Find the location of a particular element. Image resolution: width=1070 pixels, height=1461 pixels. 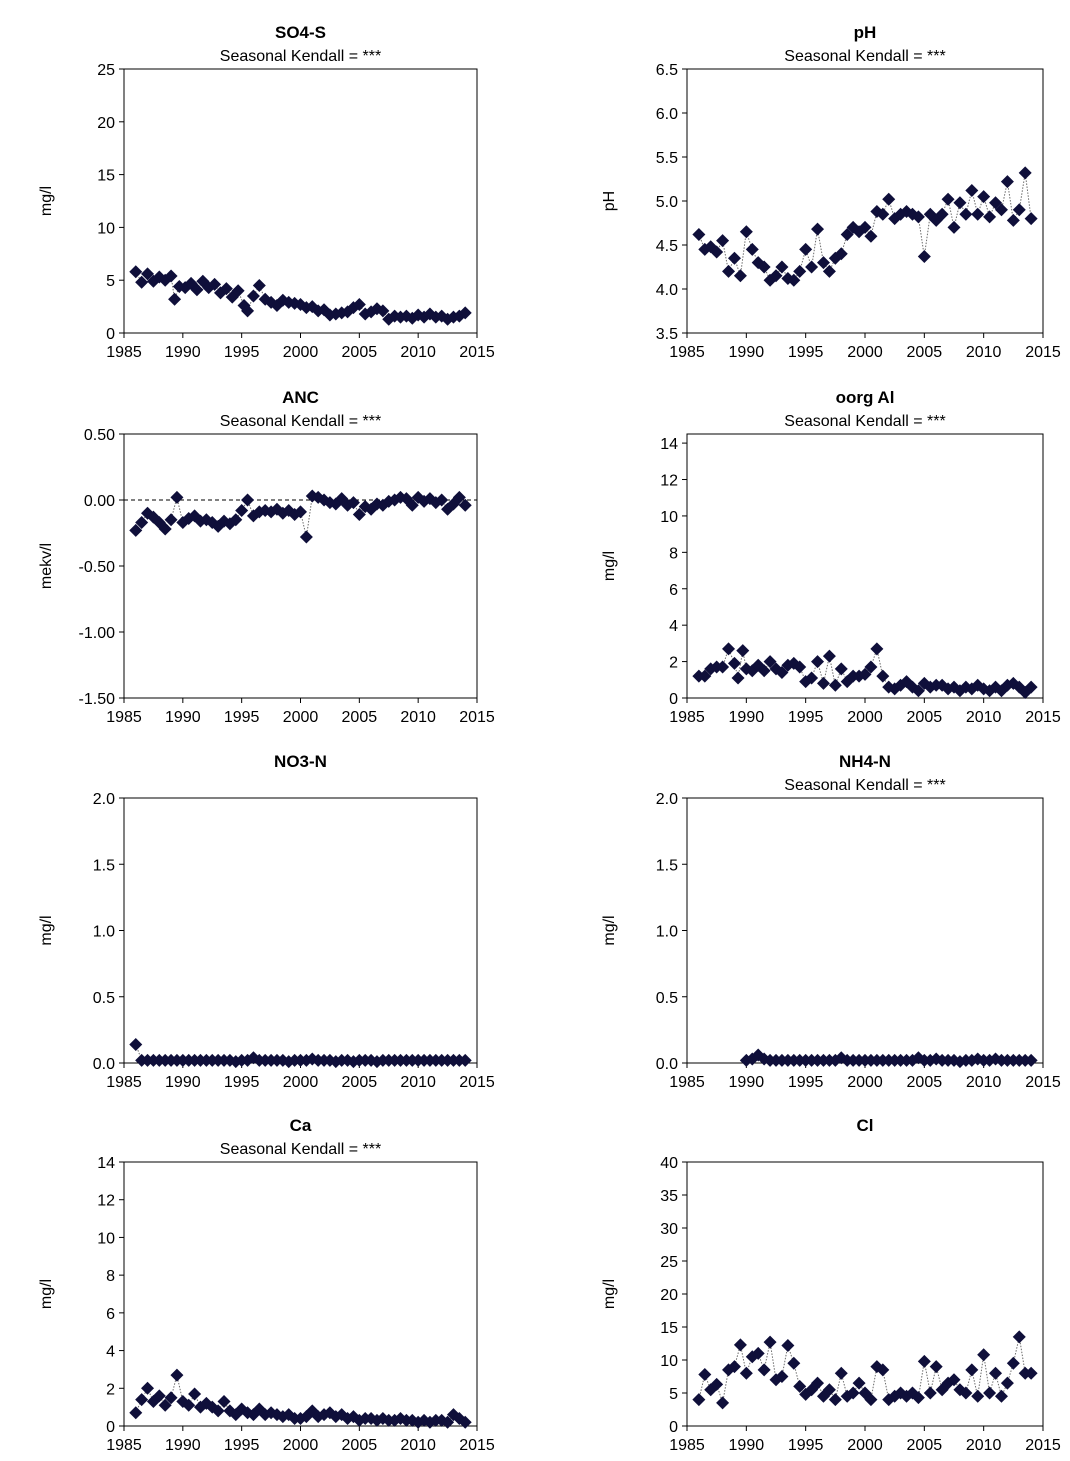

chart-subtitle: Seasonal Kendall = *** is located at coordinates (300, 56).